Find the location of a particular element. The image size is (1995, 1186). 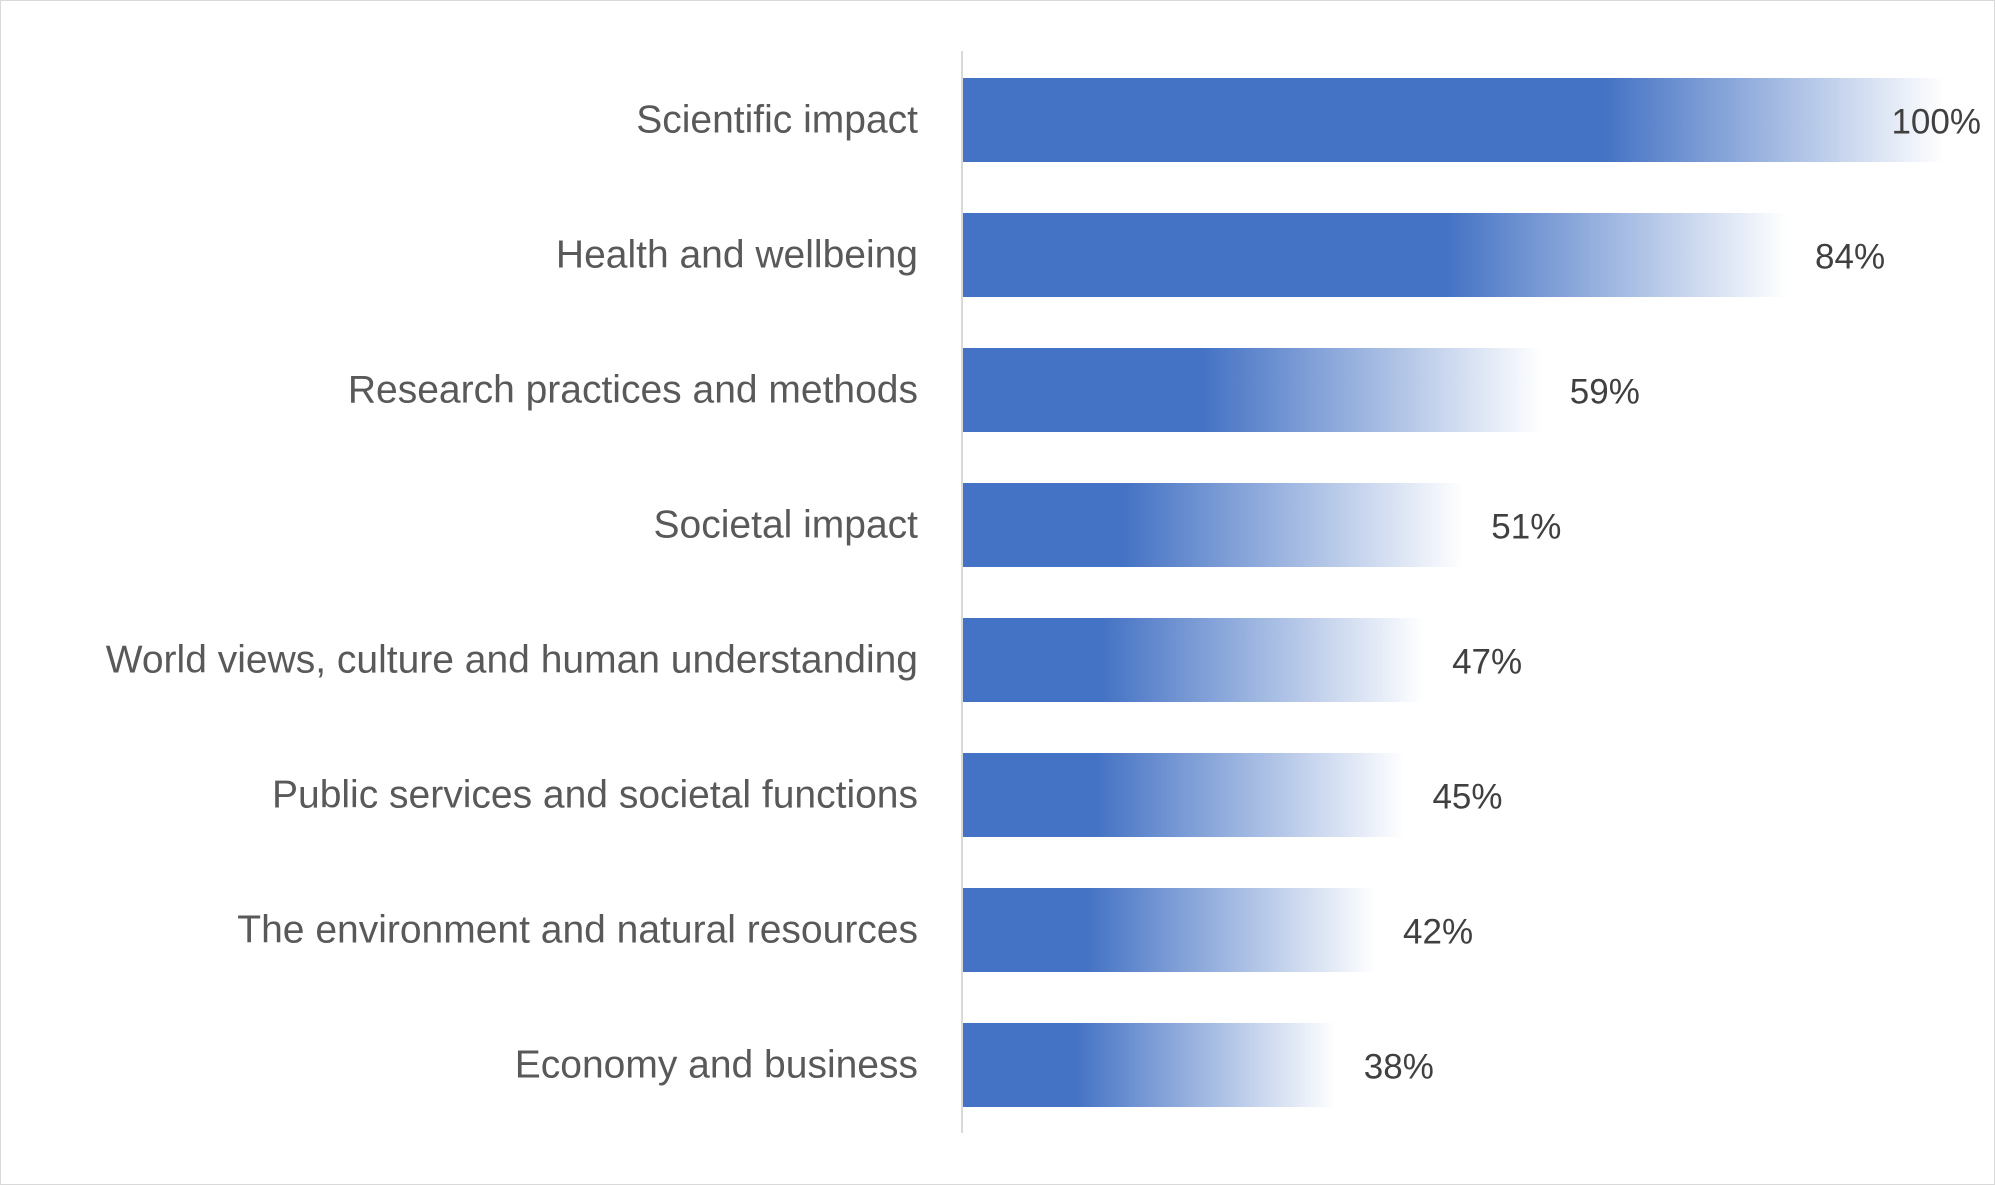

category-label-5: Public services and societal functions is located at coordinates (595, 795).